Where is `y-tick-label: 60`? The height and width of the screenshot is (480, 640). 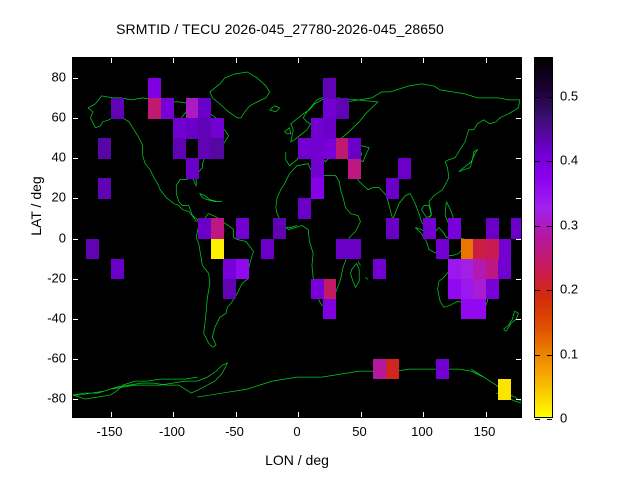
y-tick-label: 60 is located at coordinates (58, 117).